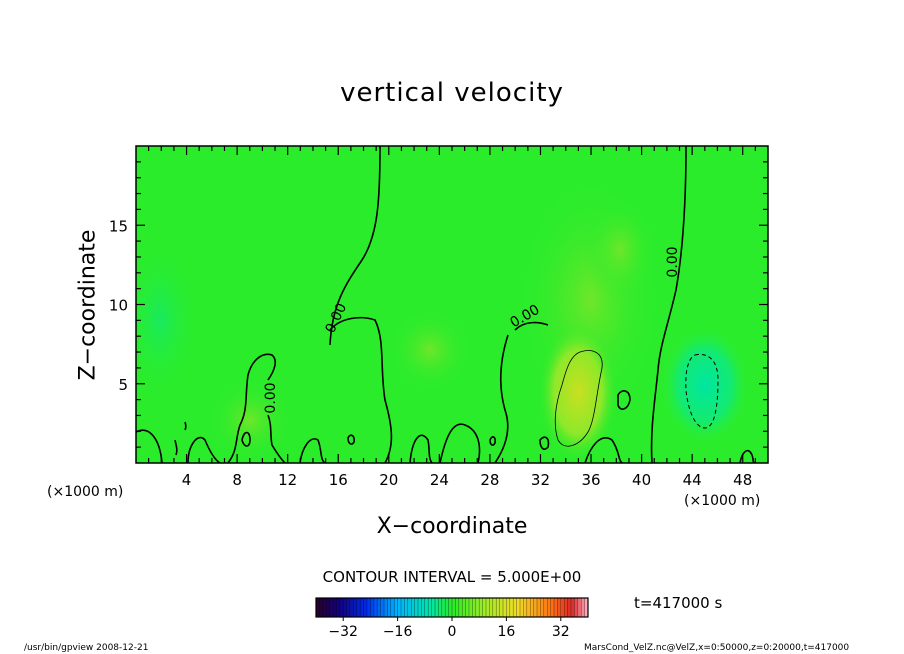 This screenshot has width=904, height=654. What do you see at coordinates (118, 306) in the screenshot?
I see `y-tick-label: 10` at bounding box center [118, 306].